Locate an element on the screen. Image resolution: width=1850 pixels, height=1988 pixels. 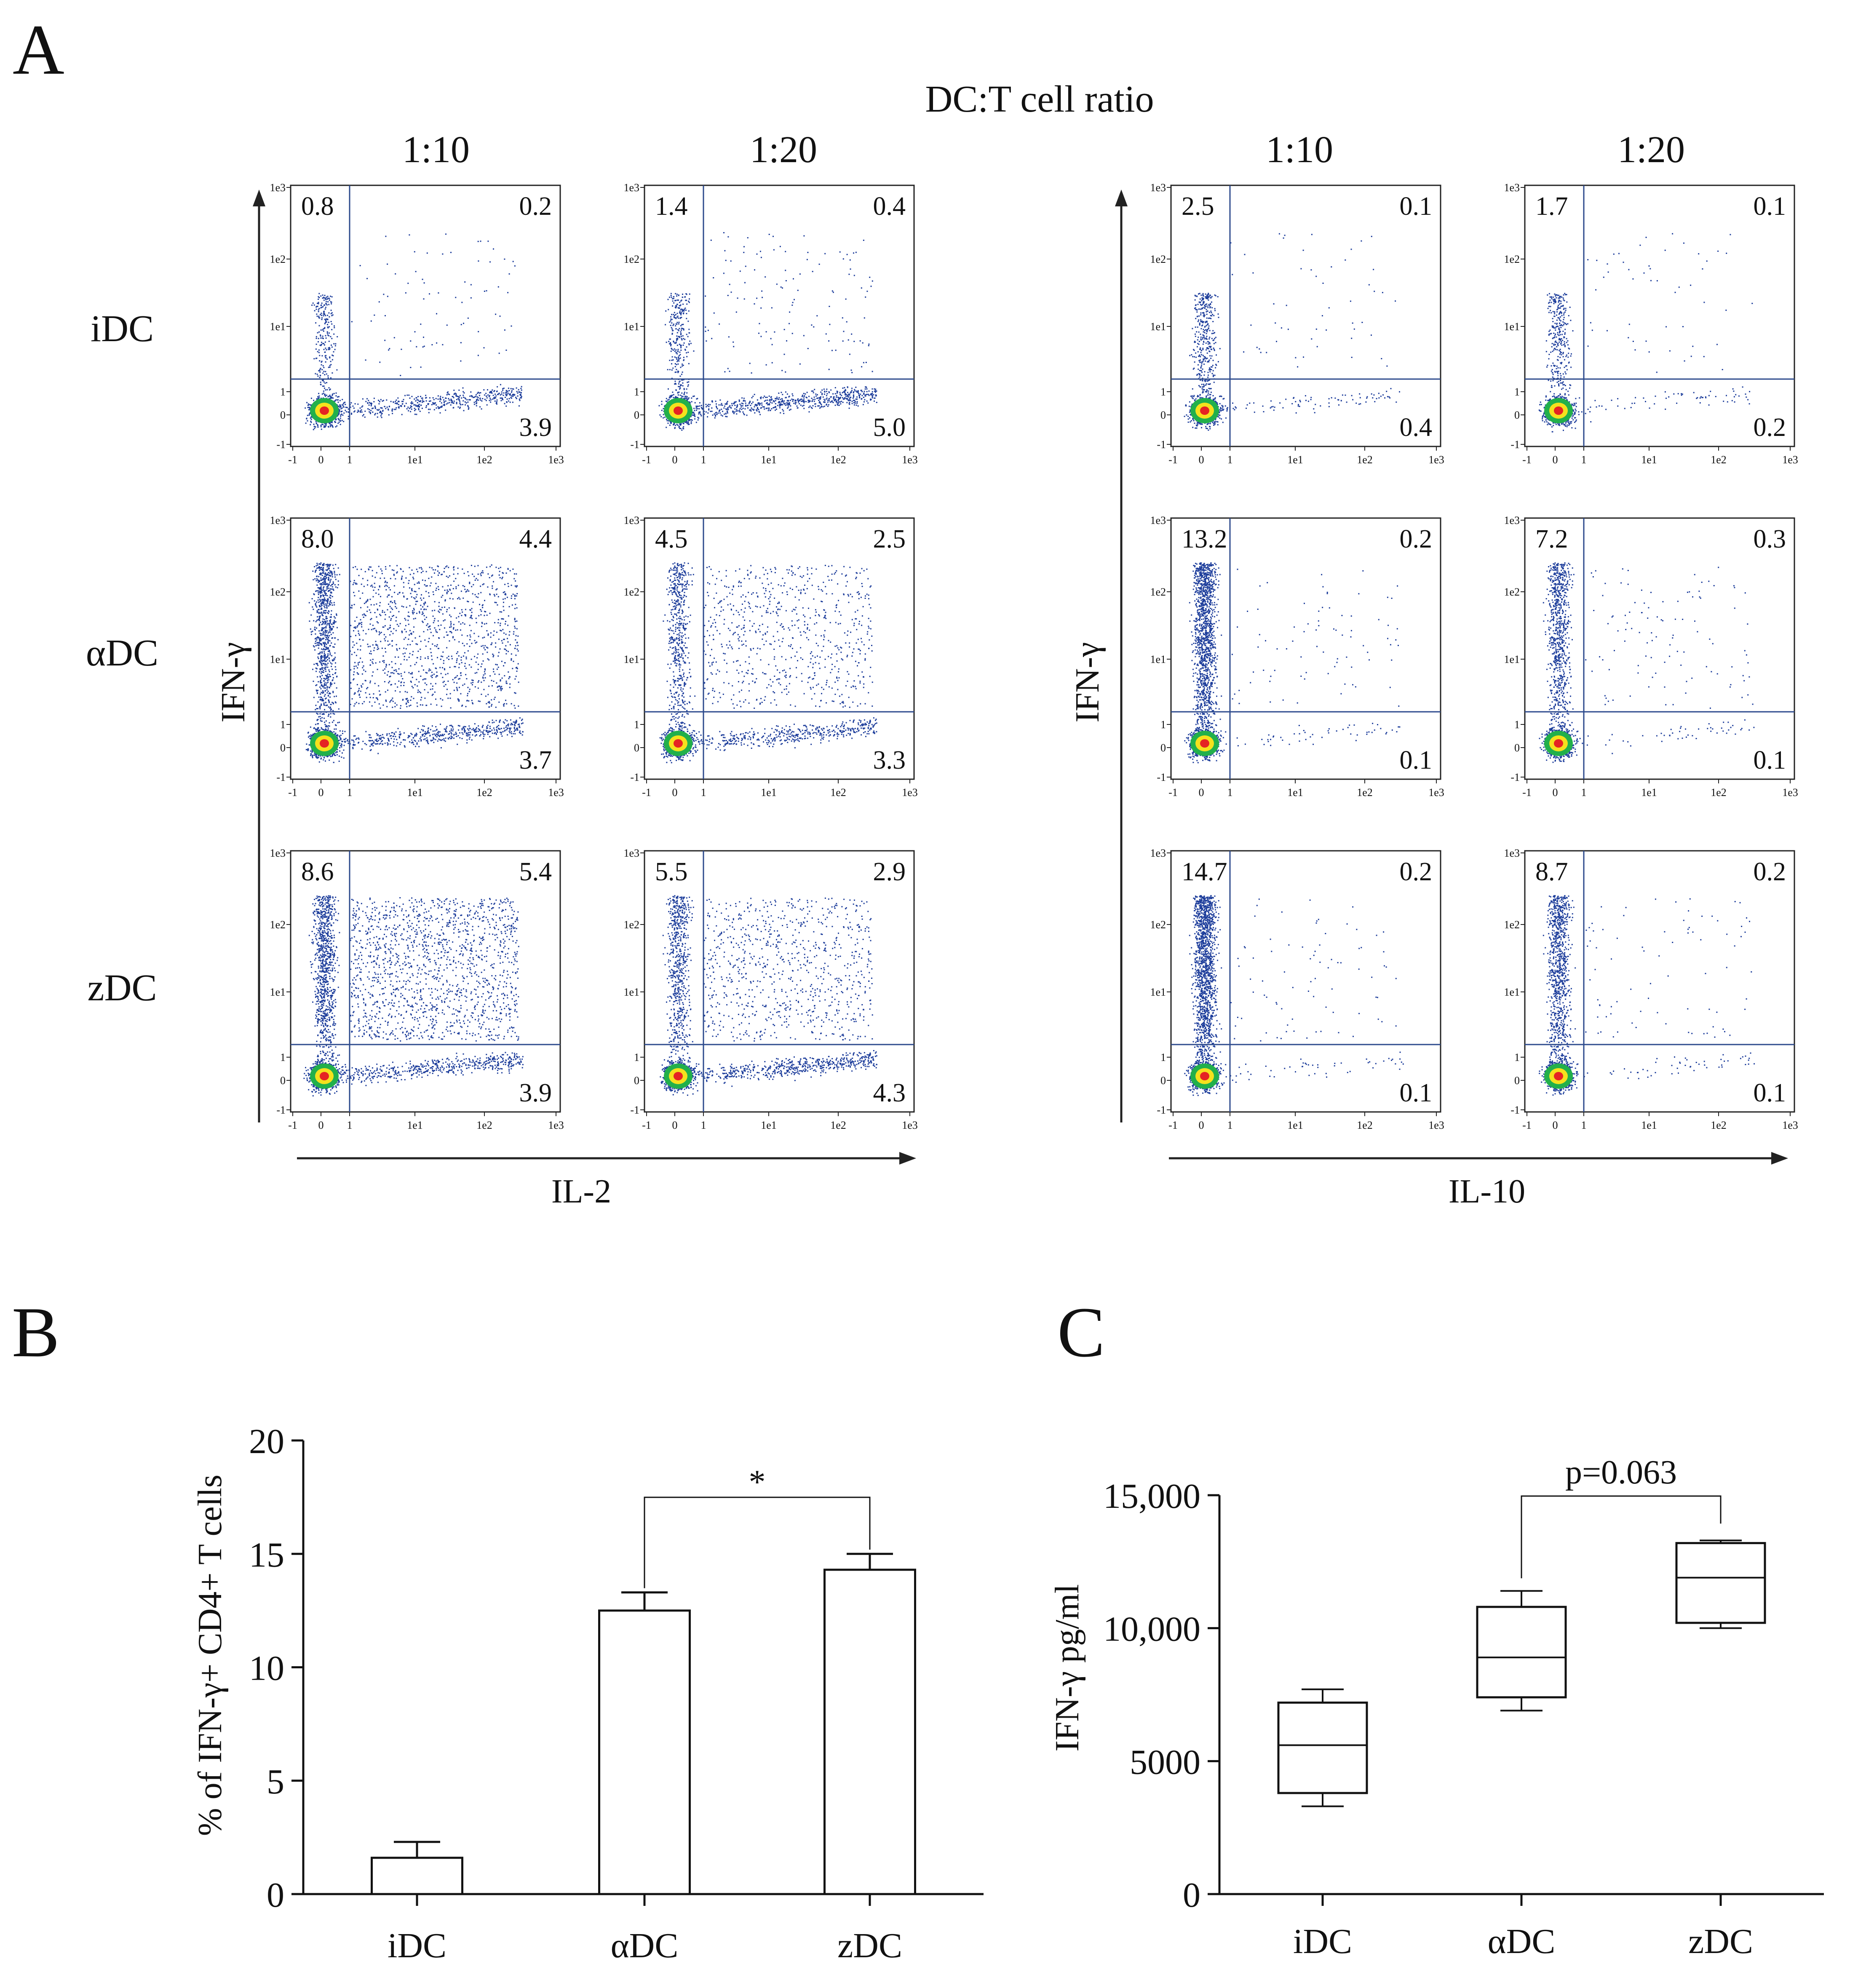
left-x-arrowhead is located at coordinates (908, 1158).